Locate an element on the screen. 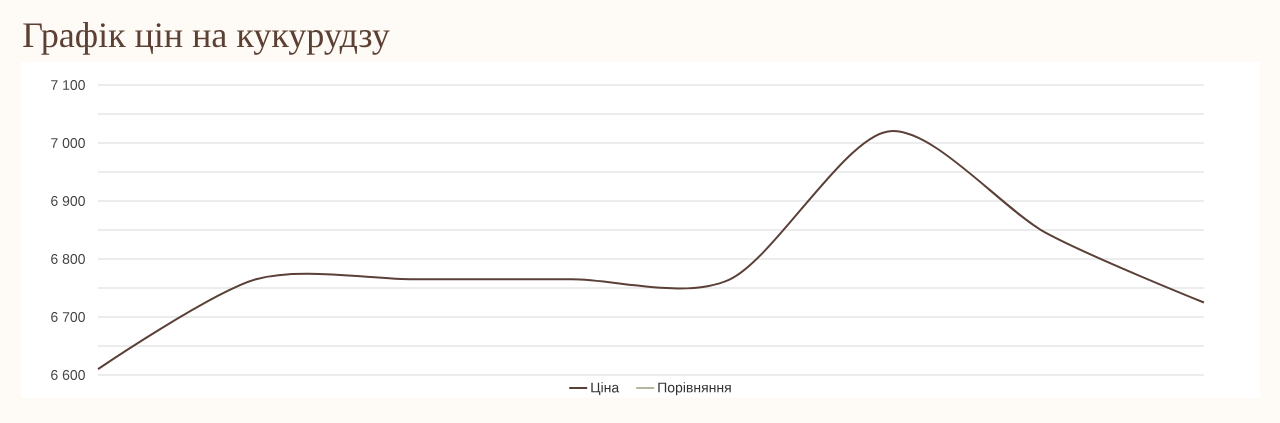  y-tick-label: 6 800 is located at coordinates (68, 259).